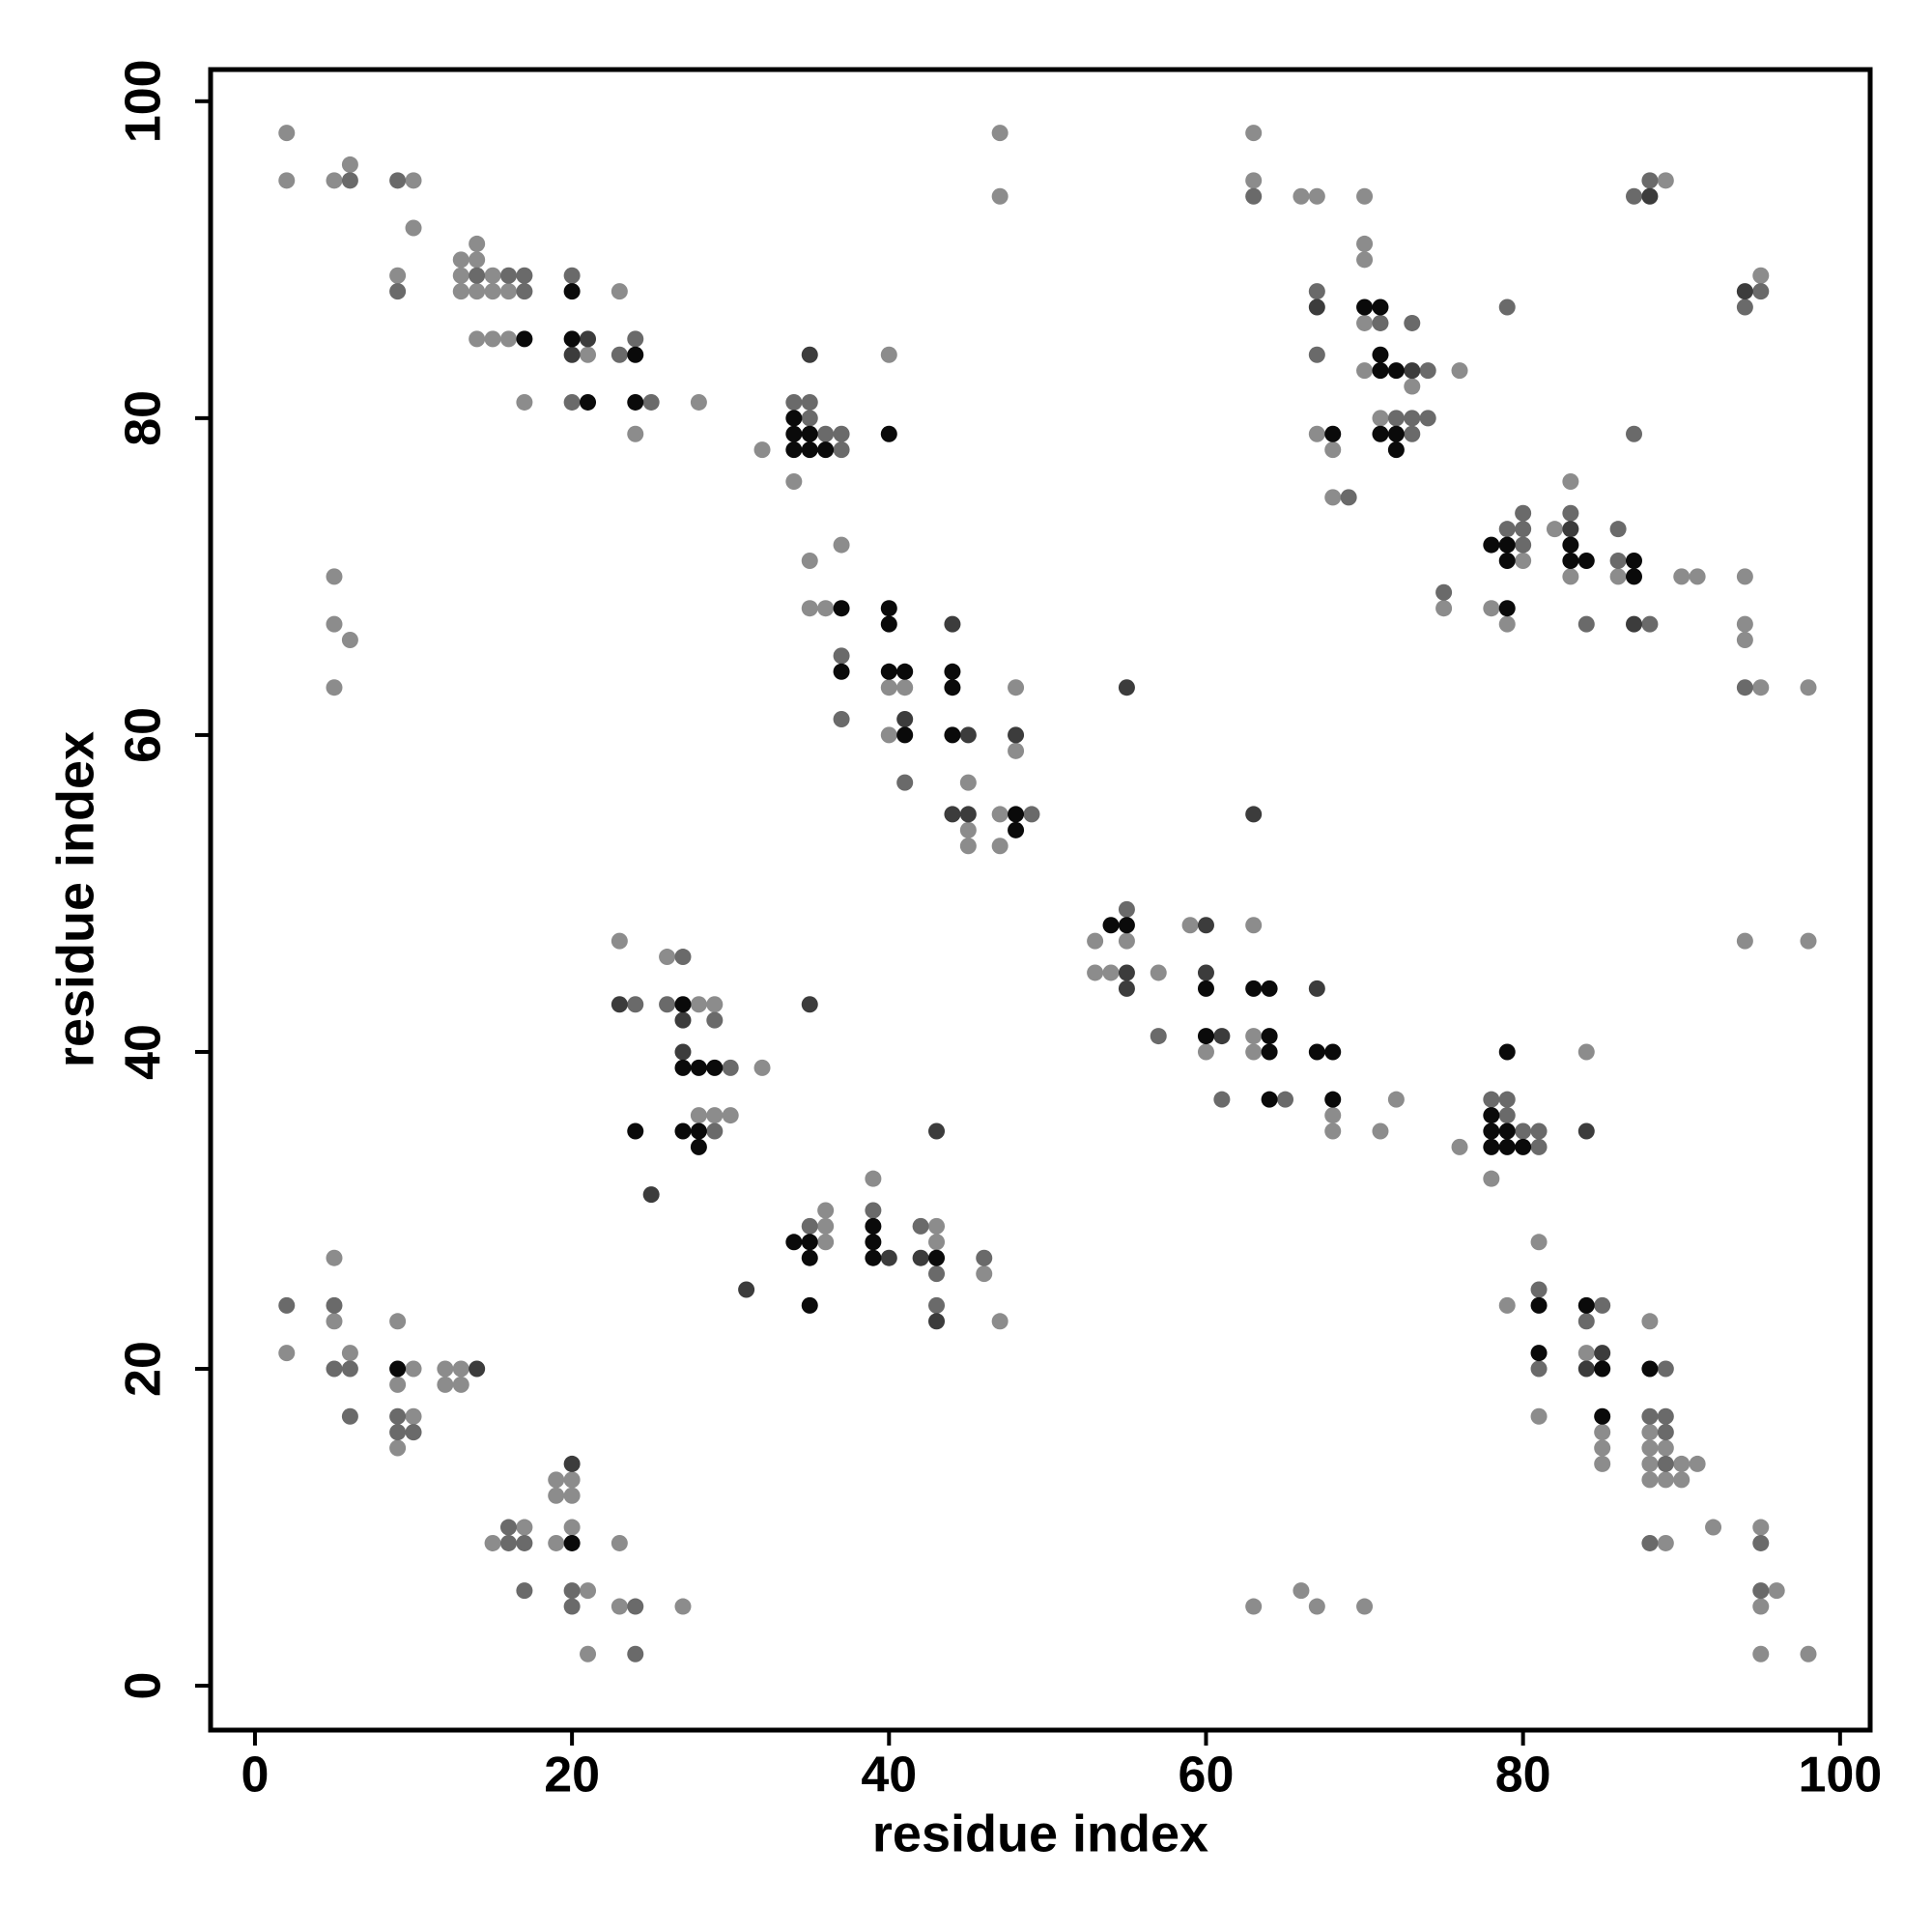  What do you see at coordinates (144, 1052) in the screenshot?
I see `y-tick-label: 40` at bounding box center [144, 1052].